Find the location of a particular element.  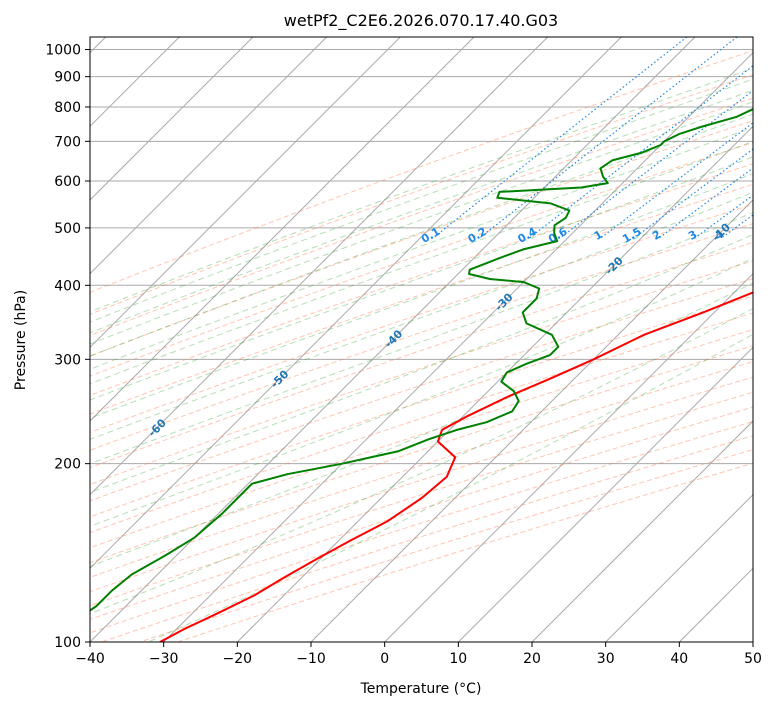

y-axis: 100 200 300 400 500 600 700 800 900 1000 is located at coordinates (67, 347).